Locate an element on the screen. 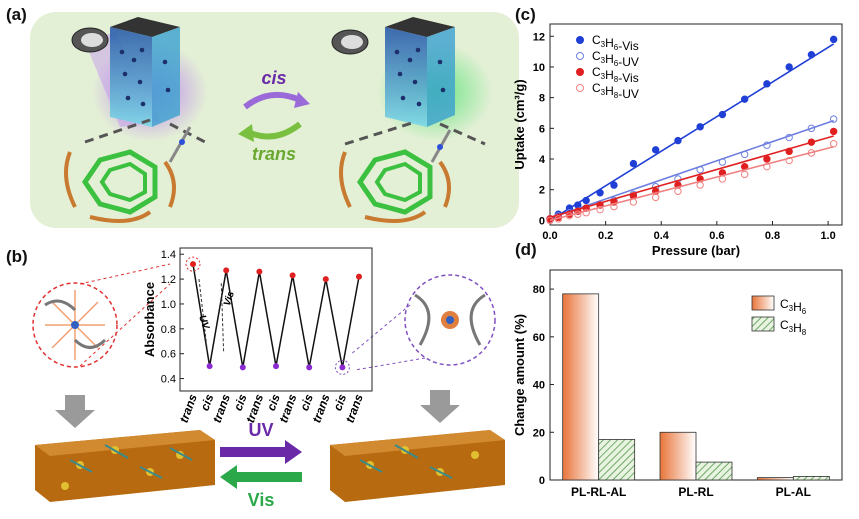  panel-label-b: (b) is located at coordinates (17, 256).